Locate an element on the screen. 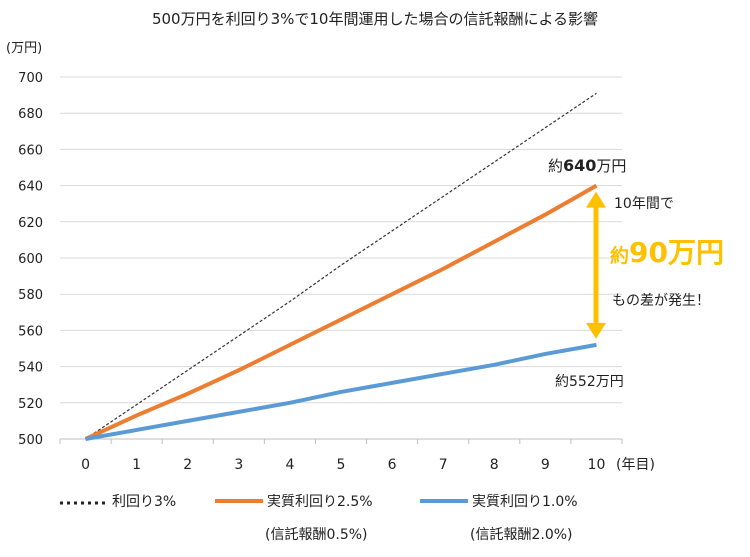 The width and height of the screenshot is (750, 557). y-tick-label: 520 is located at coordinates (30, 404).